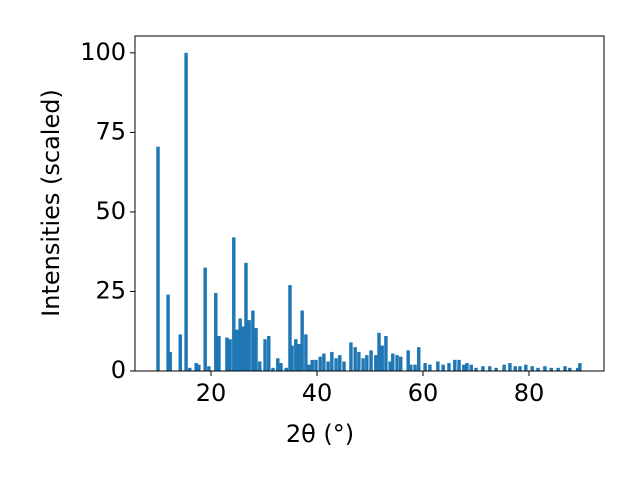 This screenshot has height=480, width=640. I want to click on y-tick-label: 50, so click(110, 211).